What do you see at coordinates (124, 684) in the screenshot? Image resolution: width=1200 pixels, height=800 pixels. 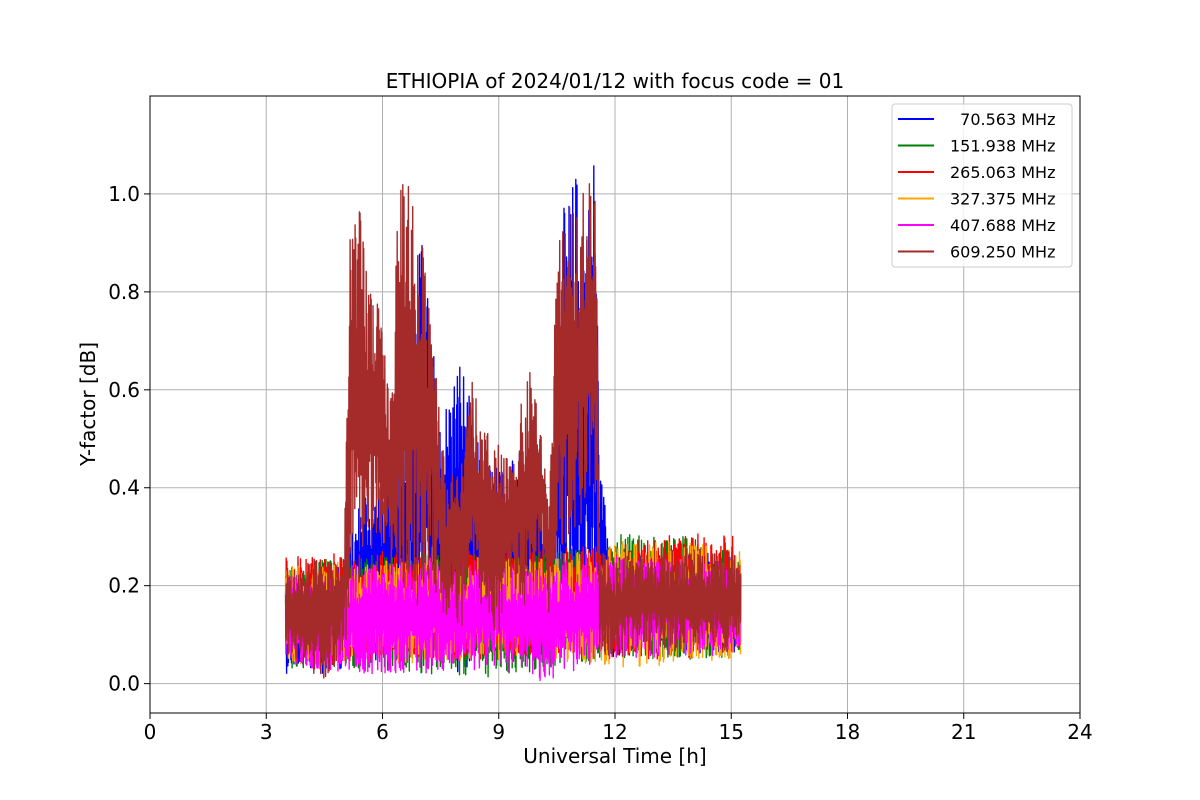 I see `y-tick-label: 0.0` at bounding box center [124, 684].